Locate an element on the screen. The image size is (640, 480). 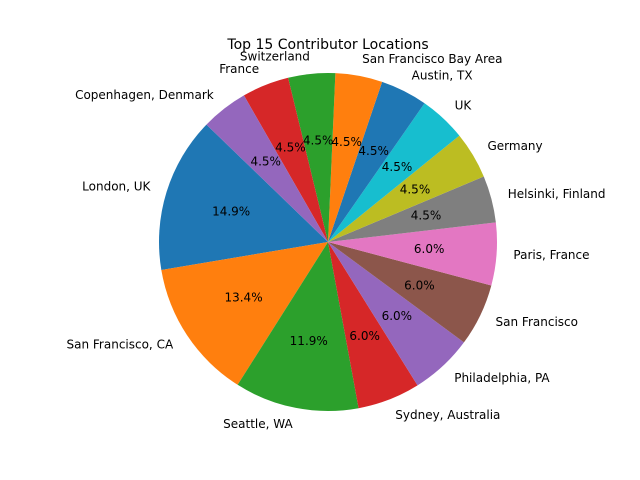
slice-san-francisco is located at coordinates (410, 292).